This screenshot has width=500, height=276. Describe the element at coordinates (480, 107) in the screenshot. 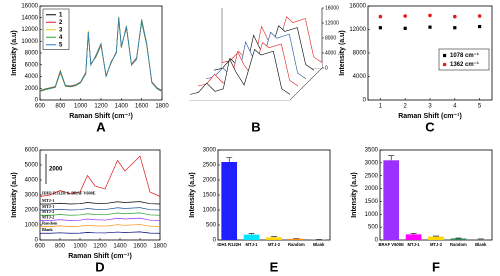

I see `x-tick-label: 5` at that location.